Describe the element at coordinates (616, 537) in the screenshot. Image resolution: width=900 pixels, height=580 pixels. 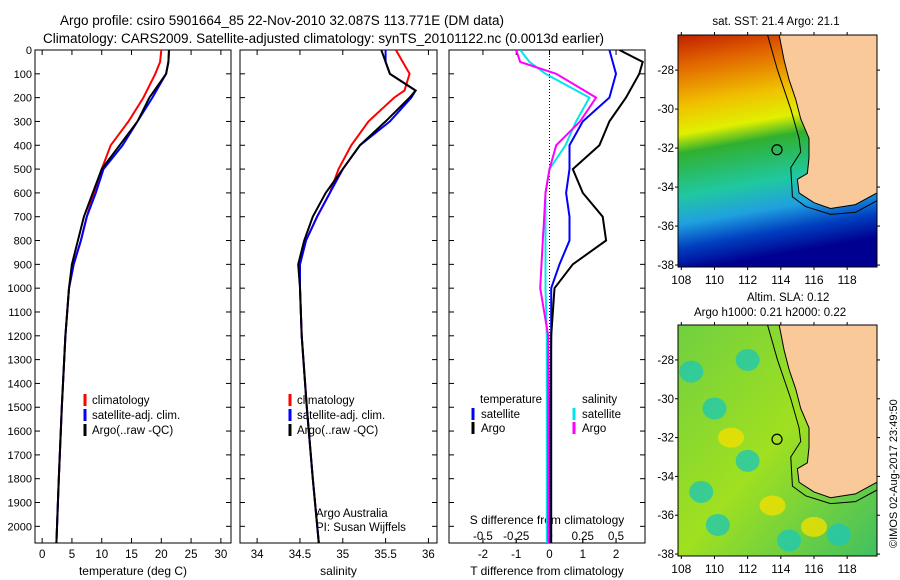
I see `s-tick-label: 0.5` at that location.